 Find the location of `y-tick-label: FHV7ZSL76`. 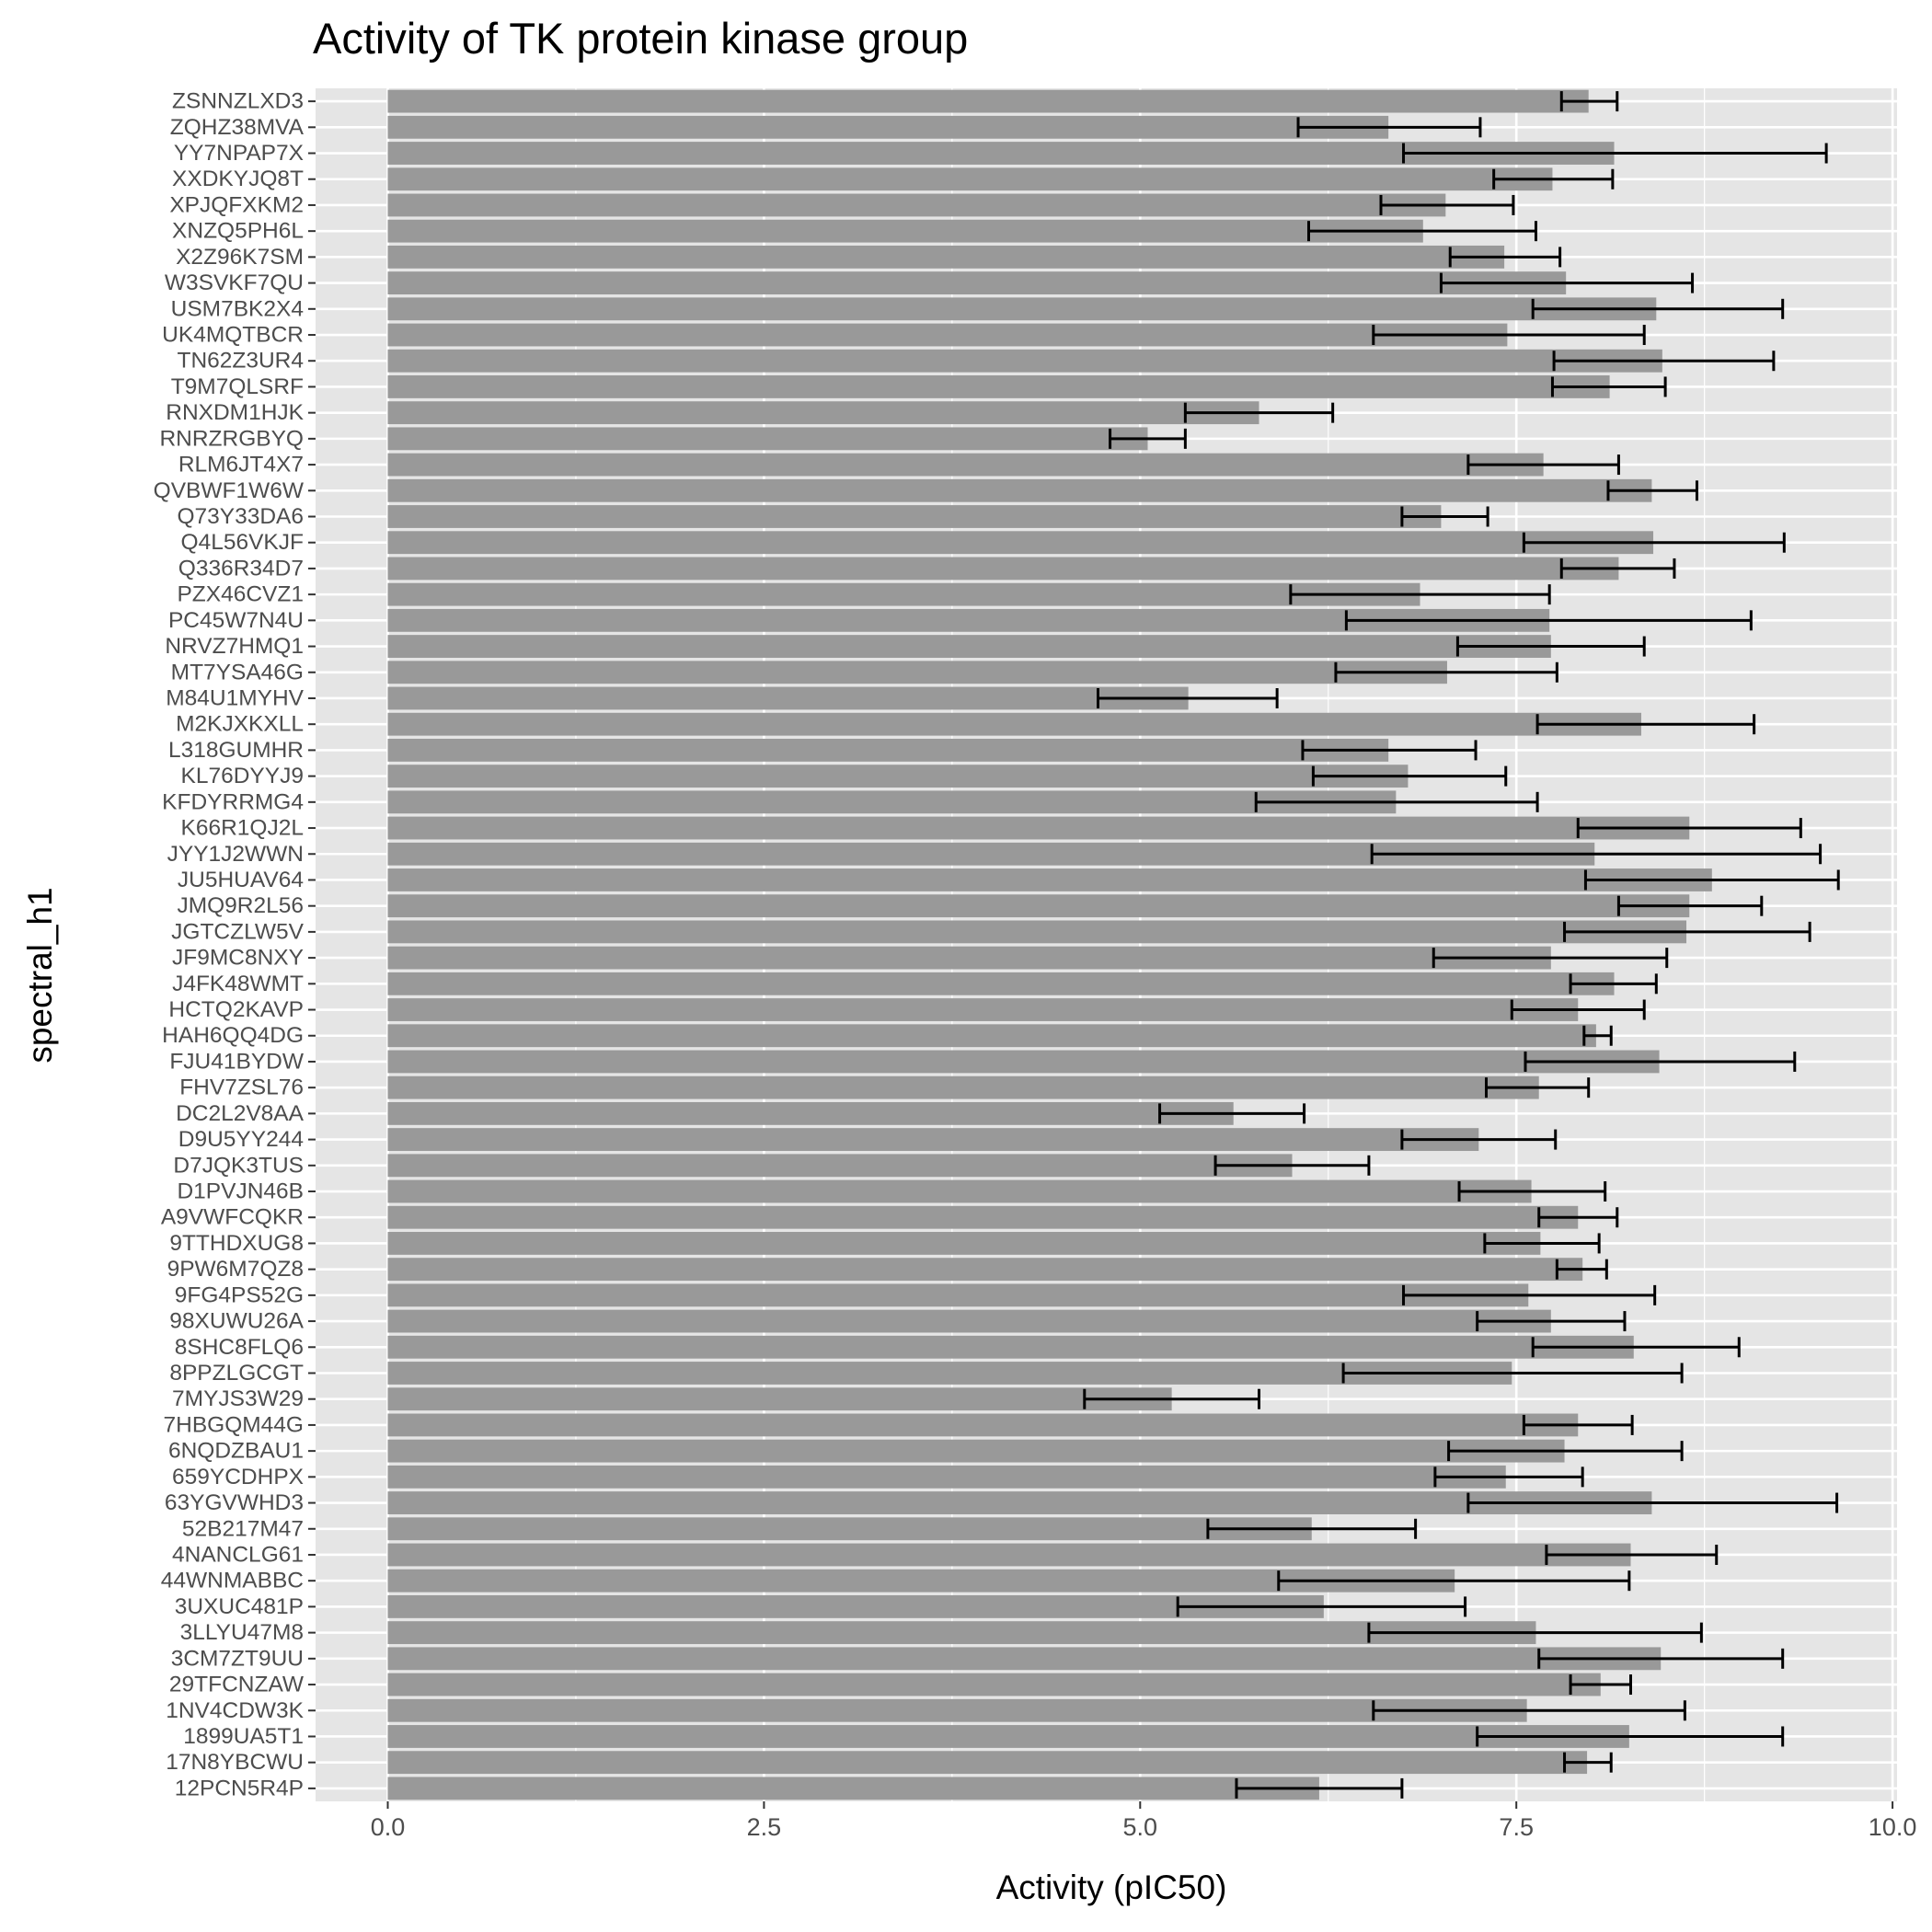

y-tick-label: FHV7ZSL76 is located at coordinates (241, 1087).